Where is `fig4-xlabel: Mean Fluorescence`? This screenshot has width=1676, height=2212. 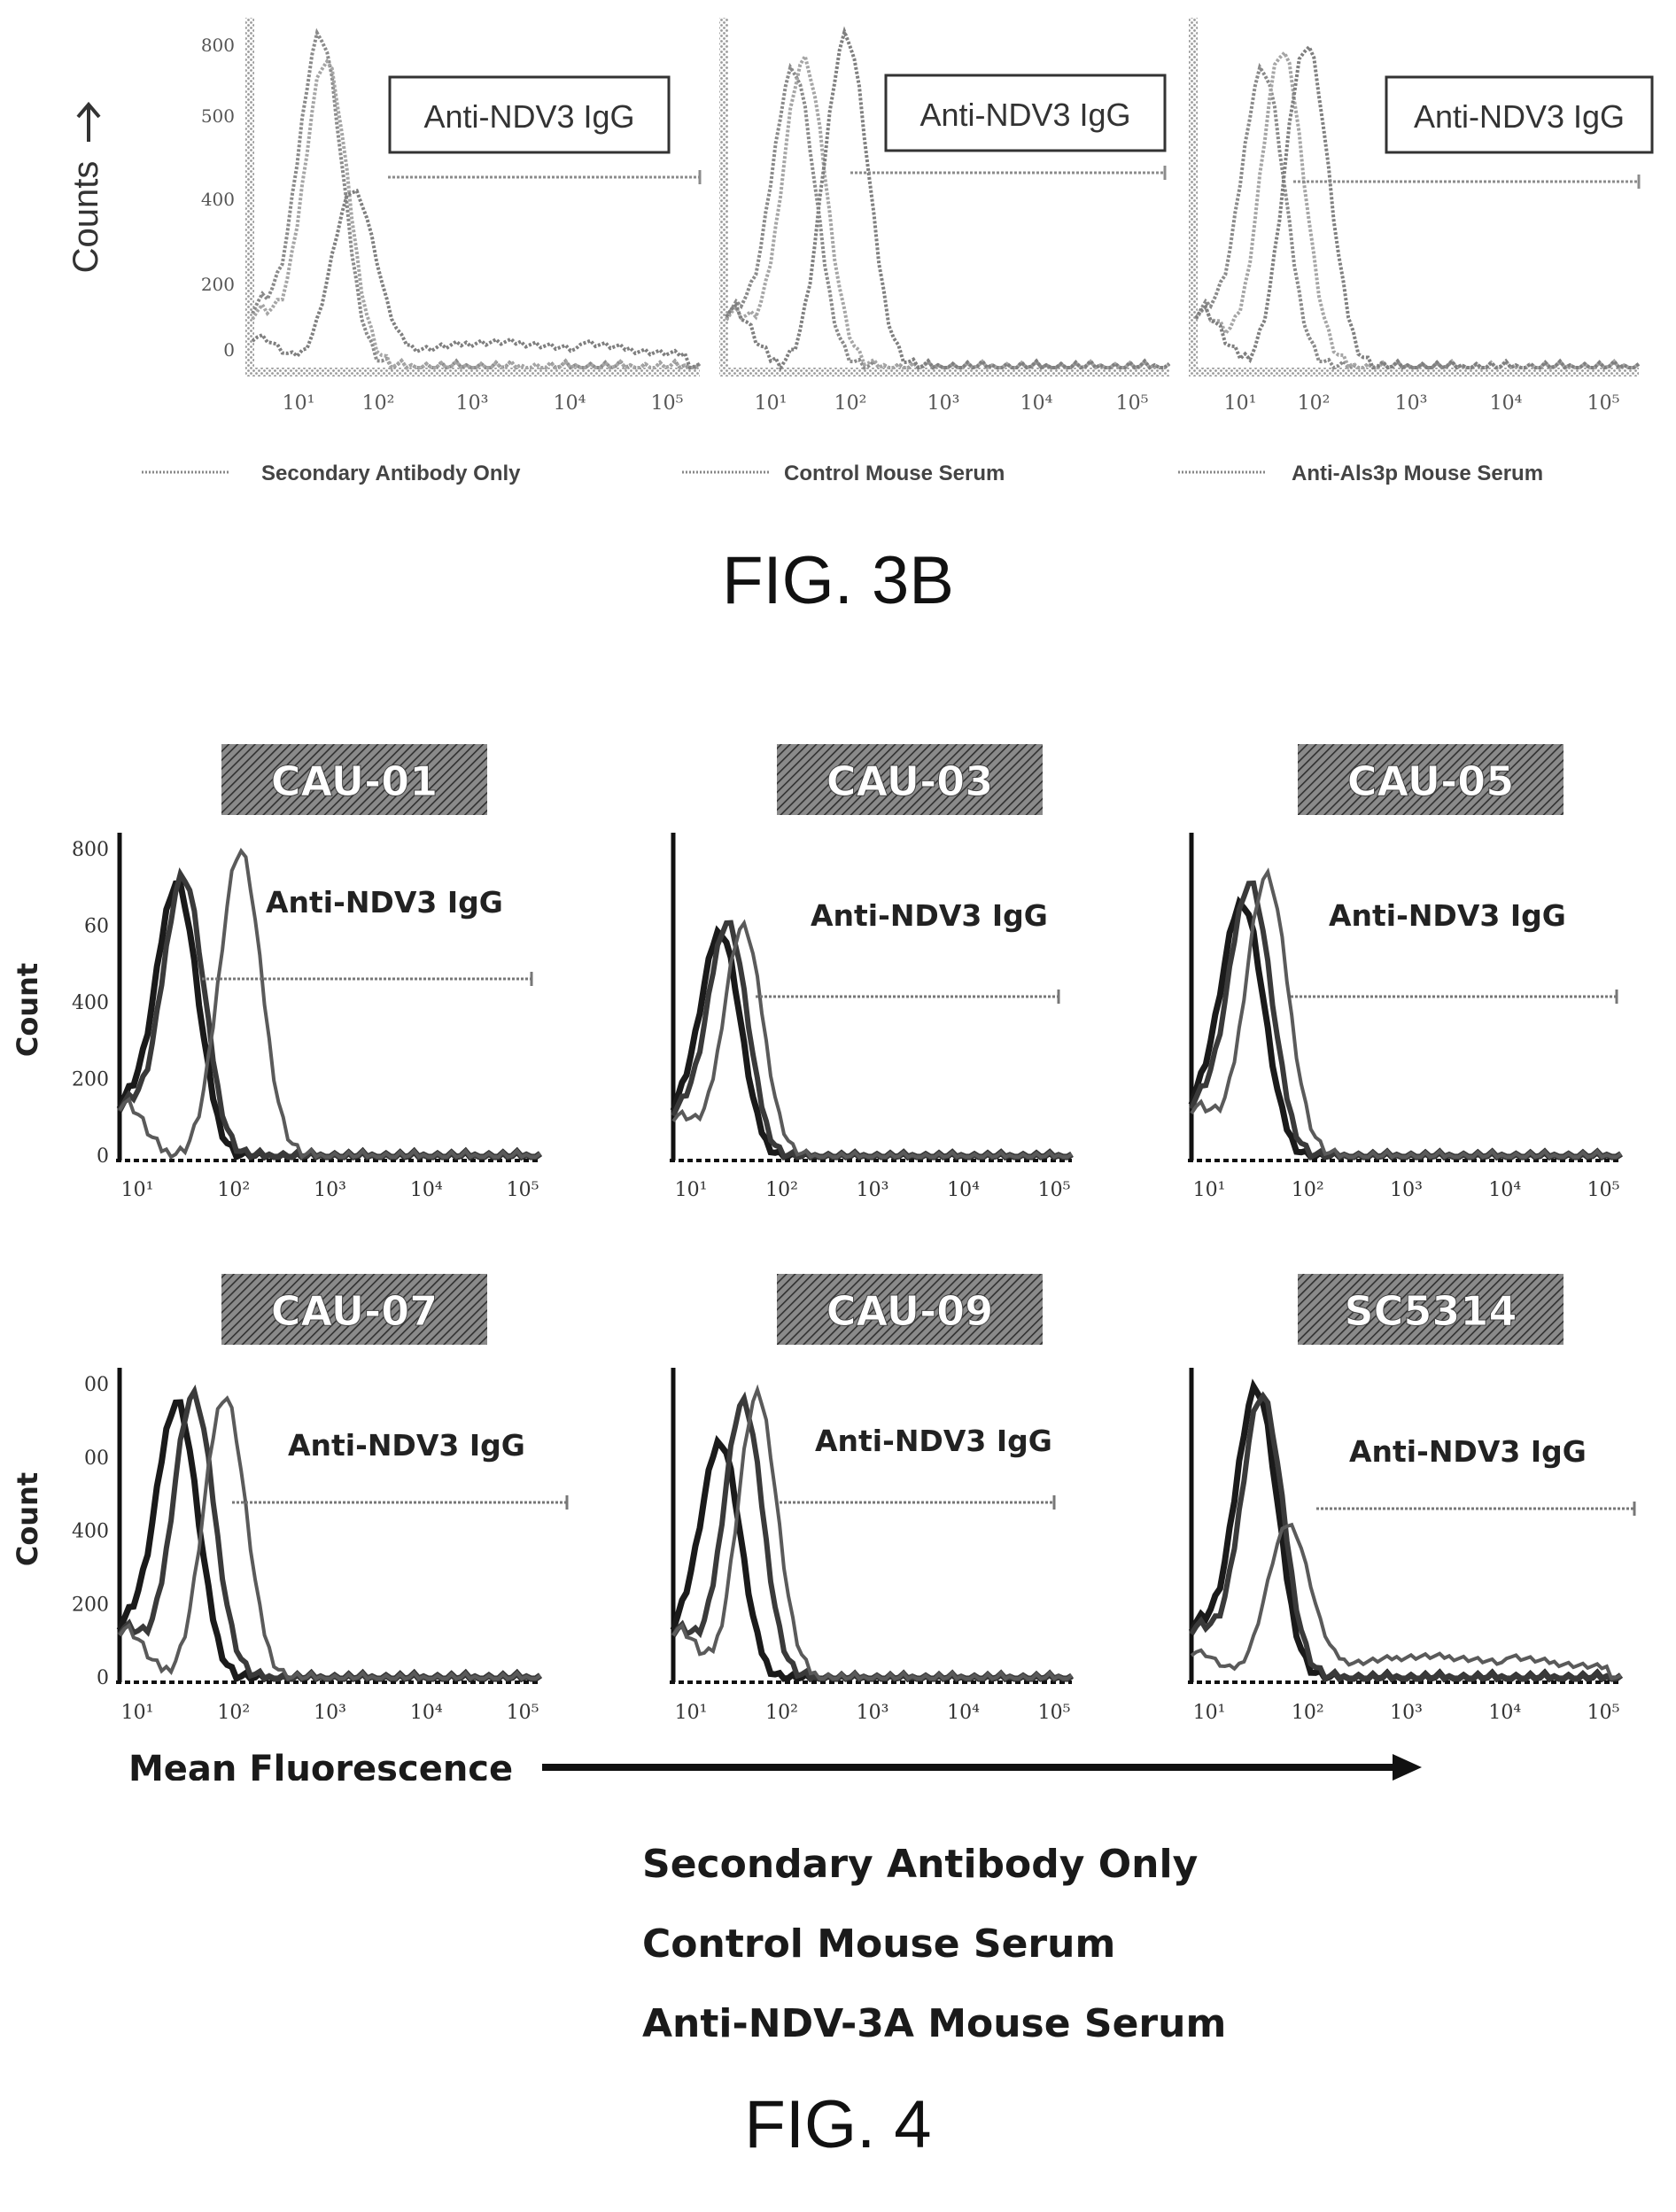
fig4-xlabel: Mean Fluorescence is located at coordinates (320, 1765).